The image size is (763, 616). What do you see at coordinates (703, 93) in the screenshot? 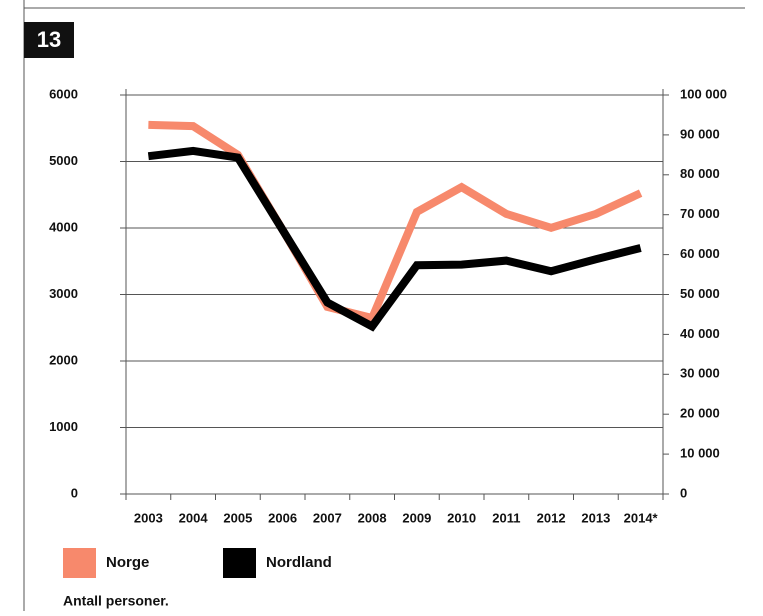
I see `y2-tick-label: 100 000` at bounding box center [703, 93].